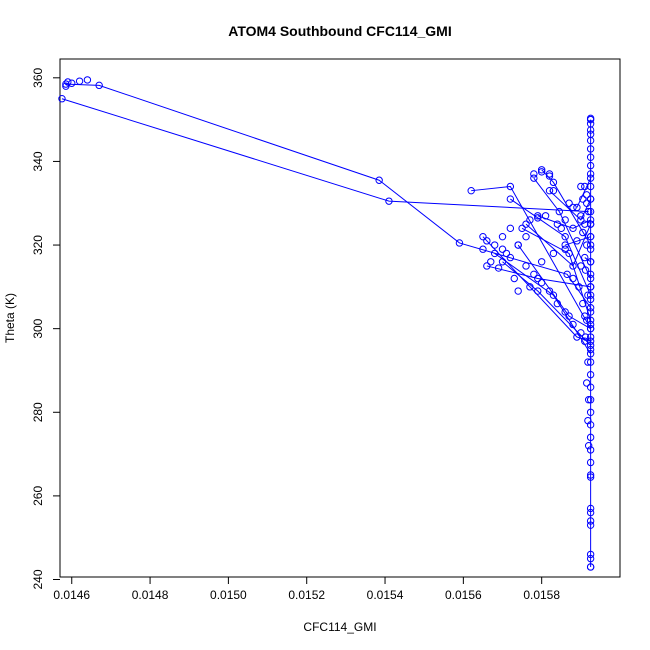 The width and height of the screenshot is (650, 650). Describe the element at coordinates (10, 318) in the screenshot. I see `y-axis-label: Theta (K)` at that location.